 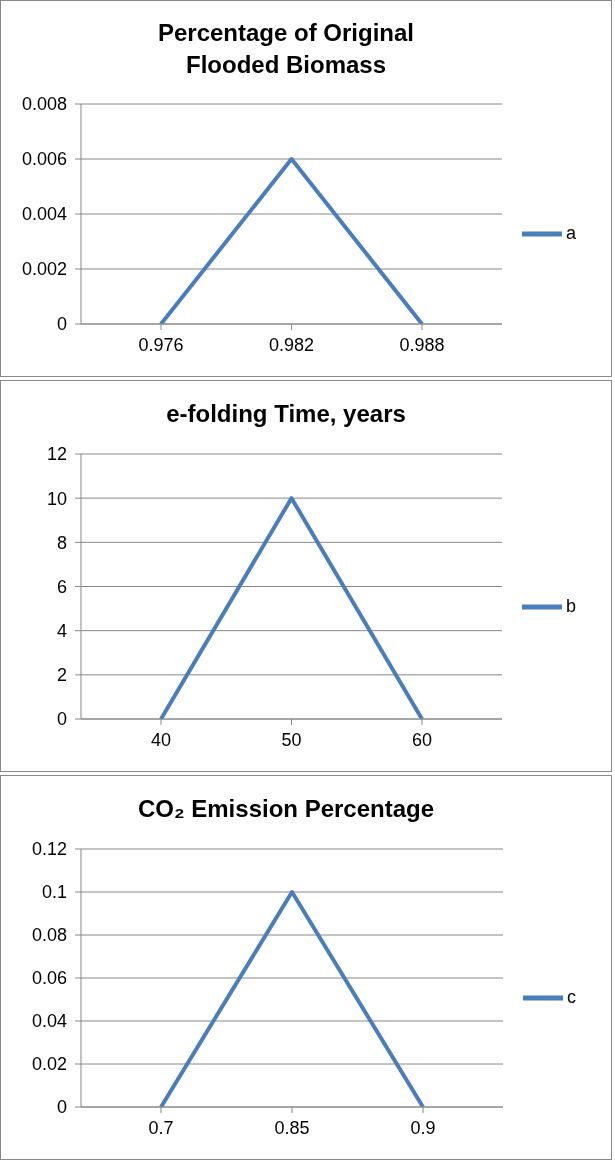 What do you see at coordinates (61, 631) in the screenshot?
I see `y-tick-label: 4` at bounding box center [61, 631].